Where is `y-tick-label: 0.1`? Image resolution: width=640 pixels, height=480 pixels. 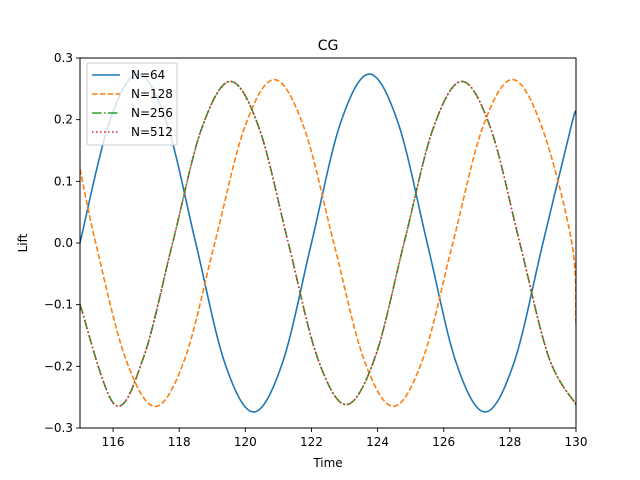 y-tick-label: 0.1 is located at coordinates (63, 181).